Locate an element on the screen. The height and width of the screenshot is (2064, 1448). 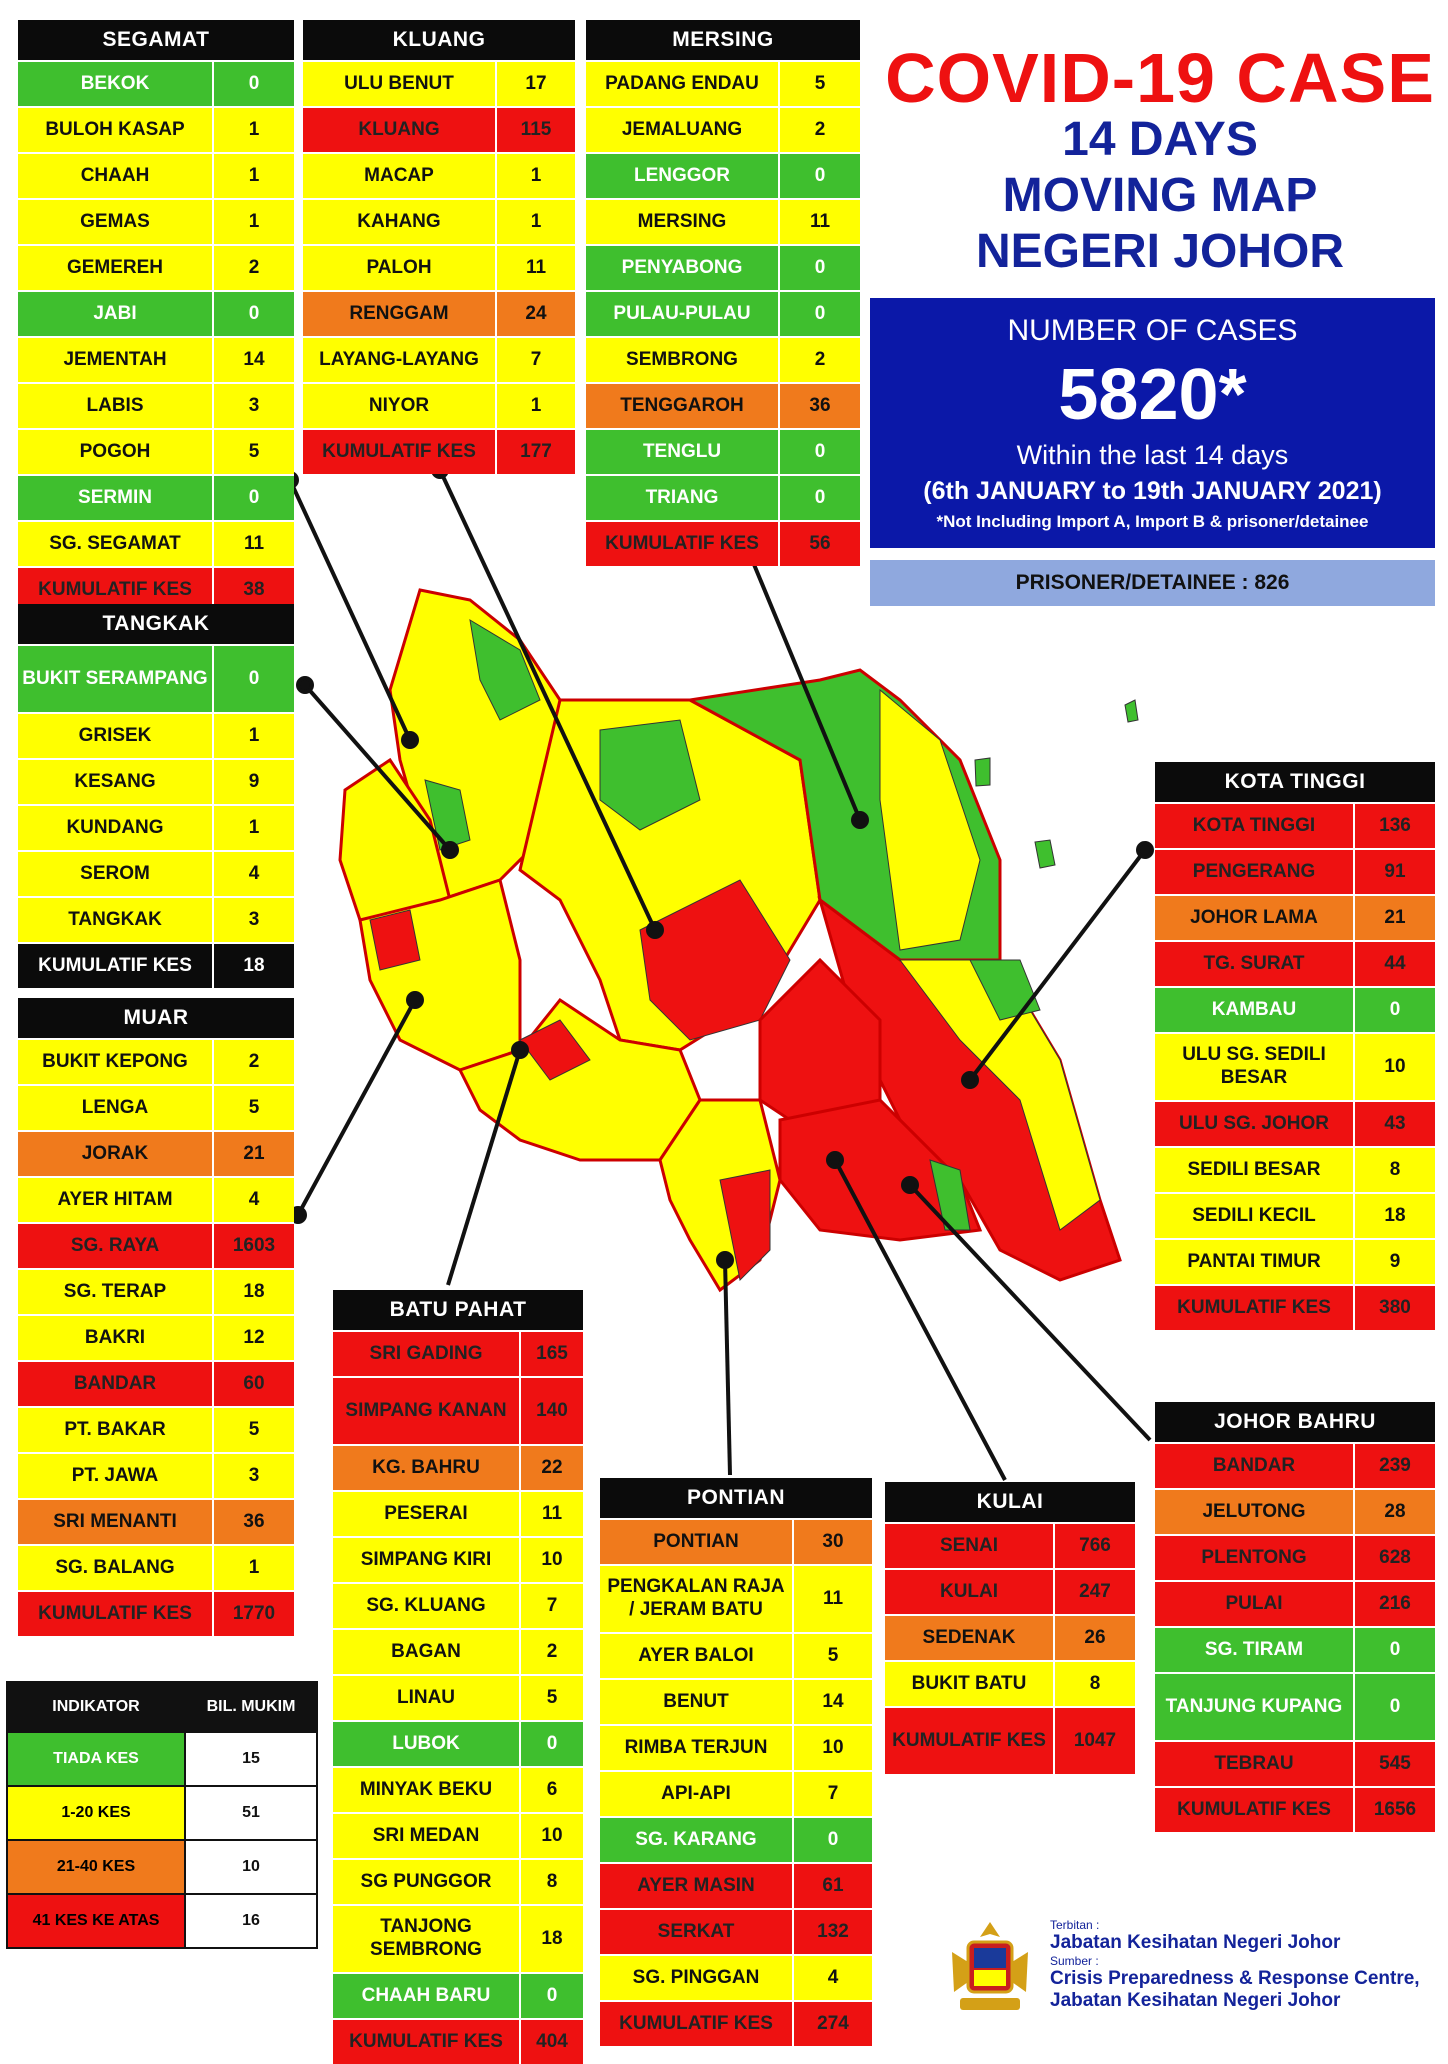
mukim-name: TANJUNG KUPANG is located at coordinates (1255, 1707).